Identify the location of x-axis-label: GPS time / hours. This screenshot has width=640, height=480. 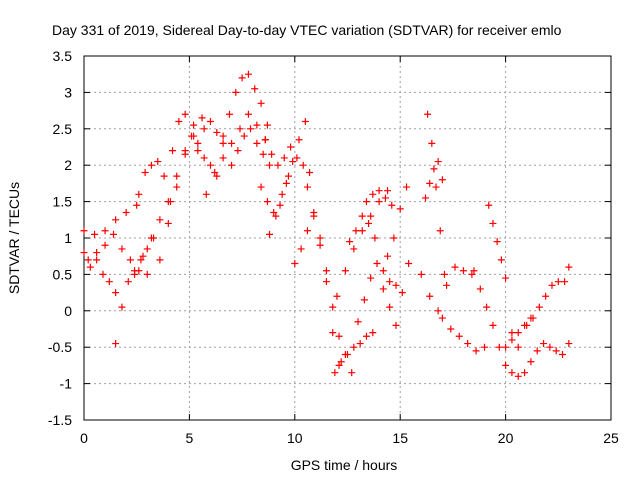
(344, 465).